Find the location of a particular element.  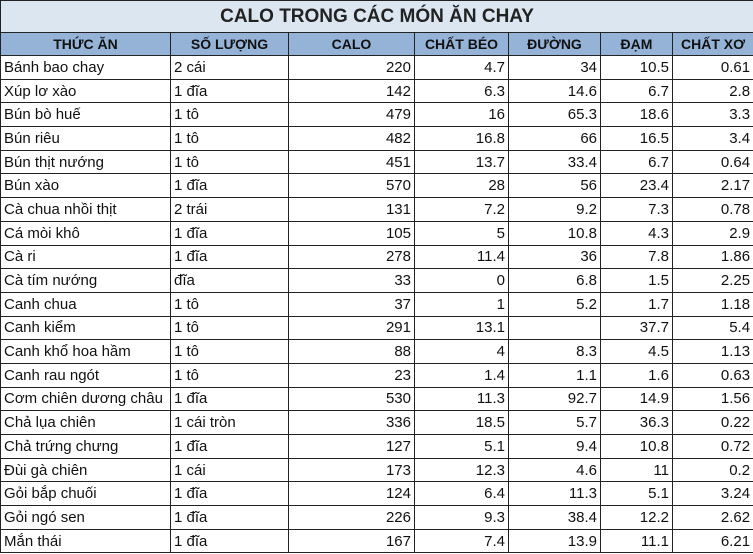

table-cell: 2.8 is located at coordinates (712, 91).